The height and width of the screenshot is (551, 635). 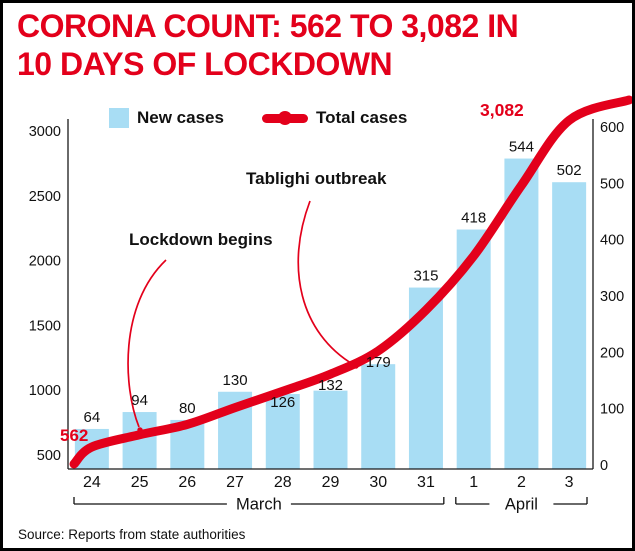 I want to click on right-axis-tick-label: 300, so click(x=612, y=297).